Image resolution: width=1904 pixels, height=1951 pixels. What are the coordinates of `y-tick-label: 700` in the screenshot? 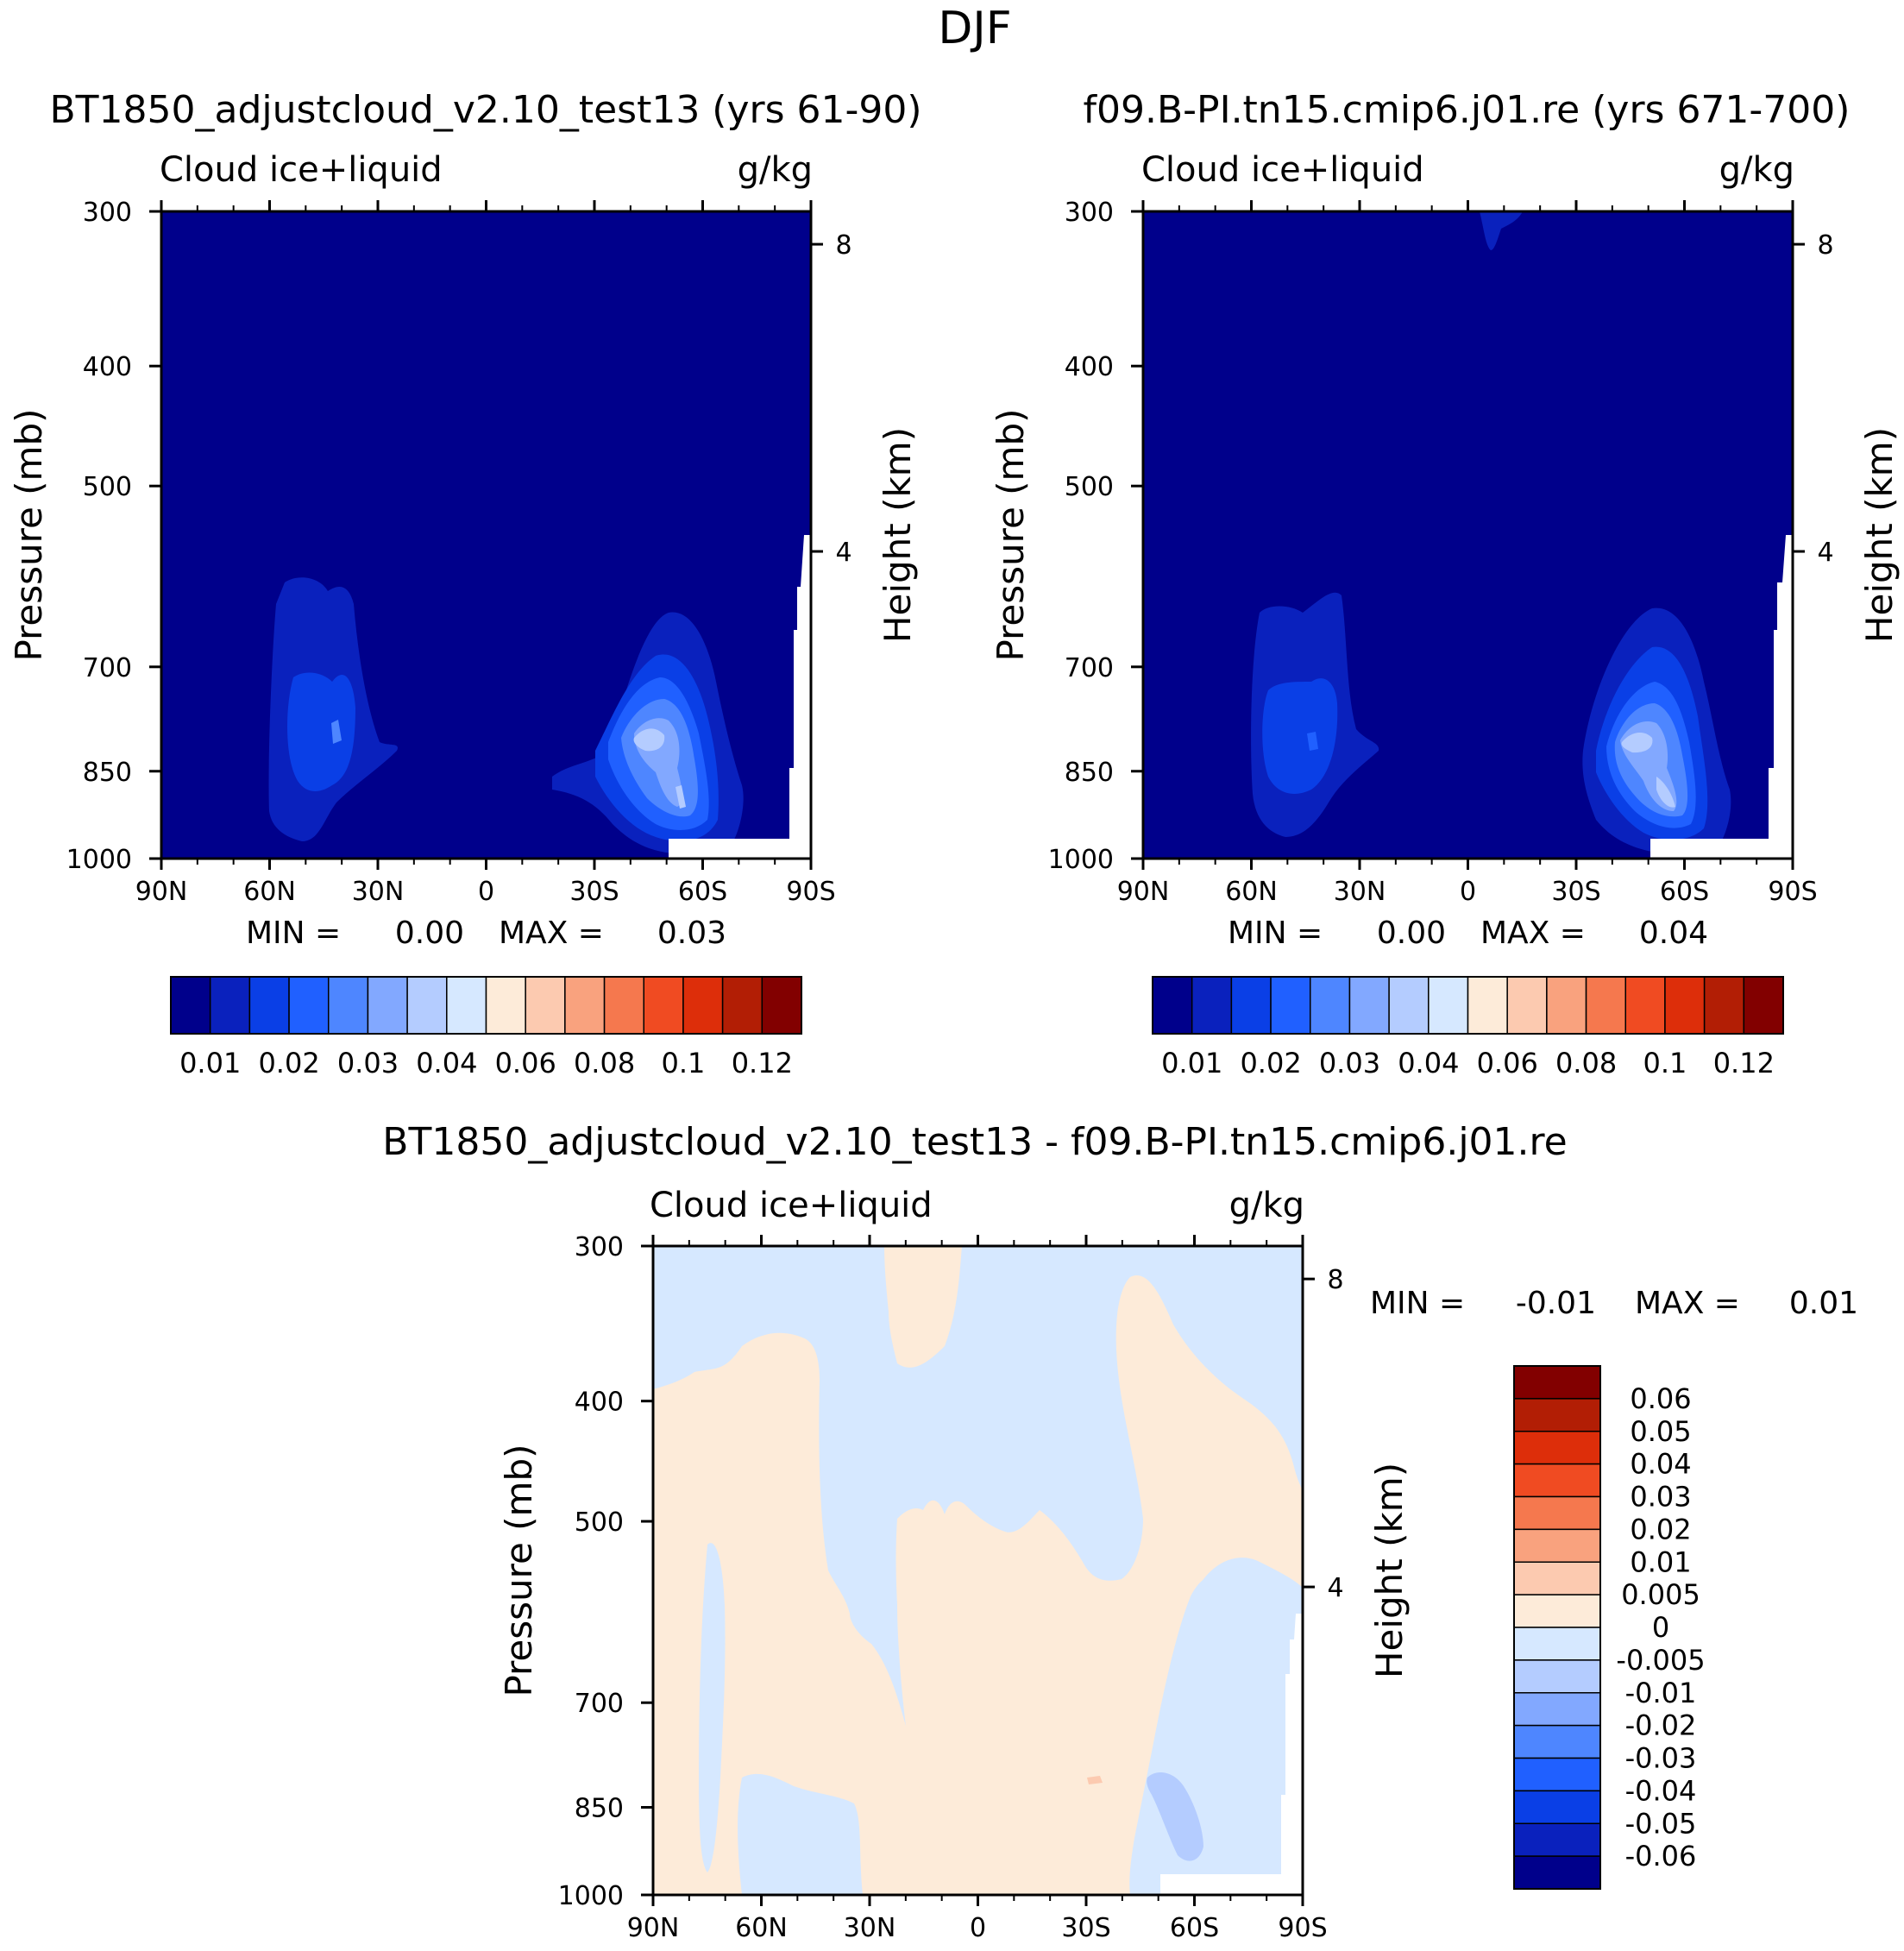 It's located at (1089, 668).